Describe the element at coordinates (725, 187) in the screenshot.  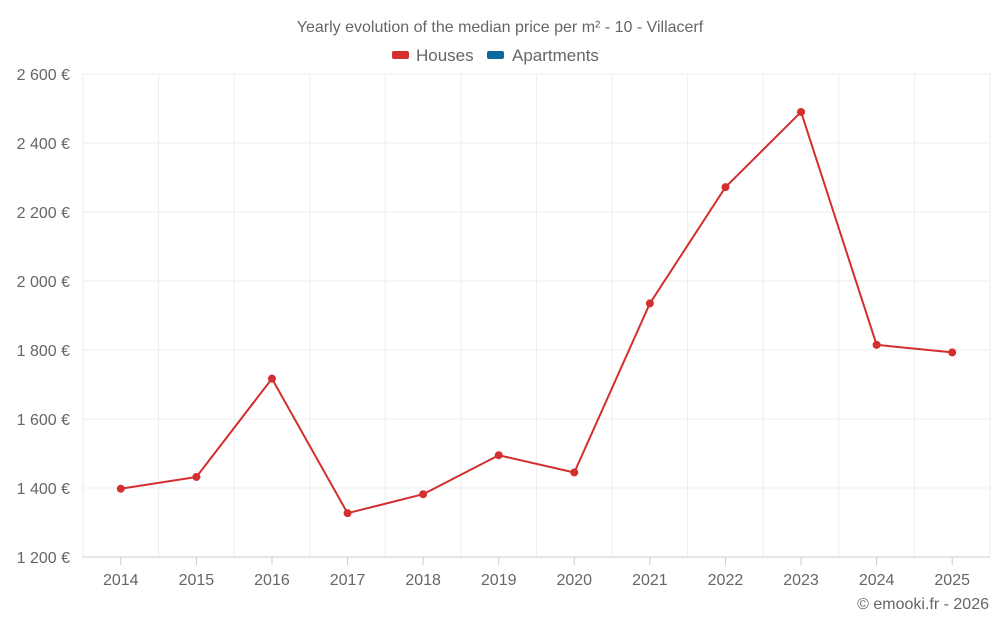
I see `data-point-houses-2022` at that location.